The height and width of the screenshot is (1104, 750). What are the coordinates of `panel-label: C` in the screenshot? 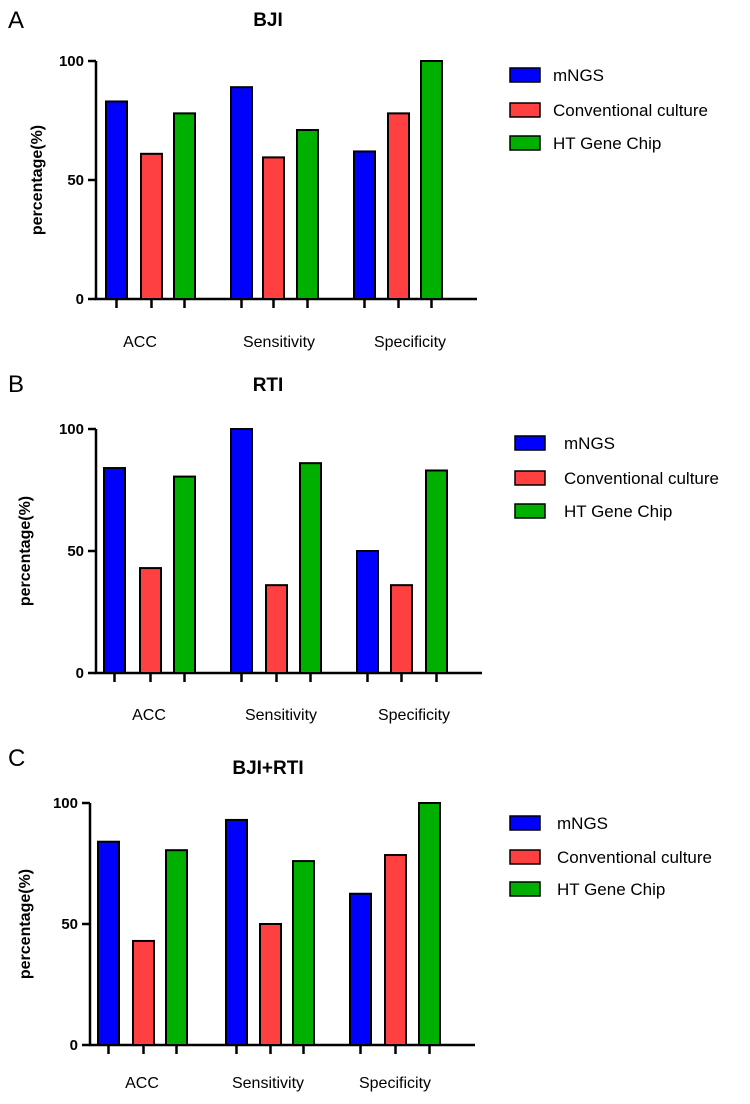 It's located at (16, 758).